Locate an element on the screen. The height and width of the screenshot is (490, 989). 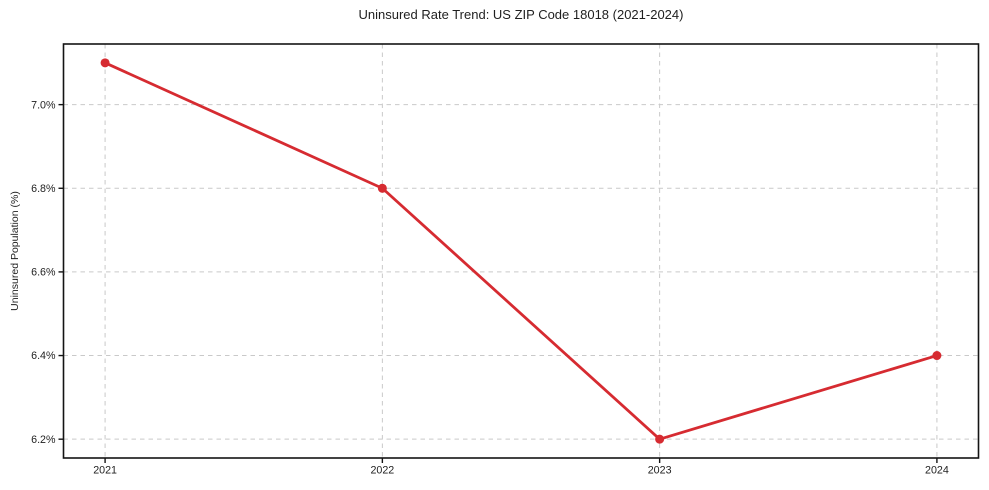
y-tick-label: 6.8% is located at coordinates (43, 189).